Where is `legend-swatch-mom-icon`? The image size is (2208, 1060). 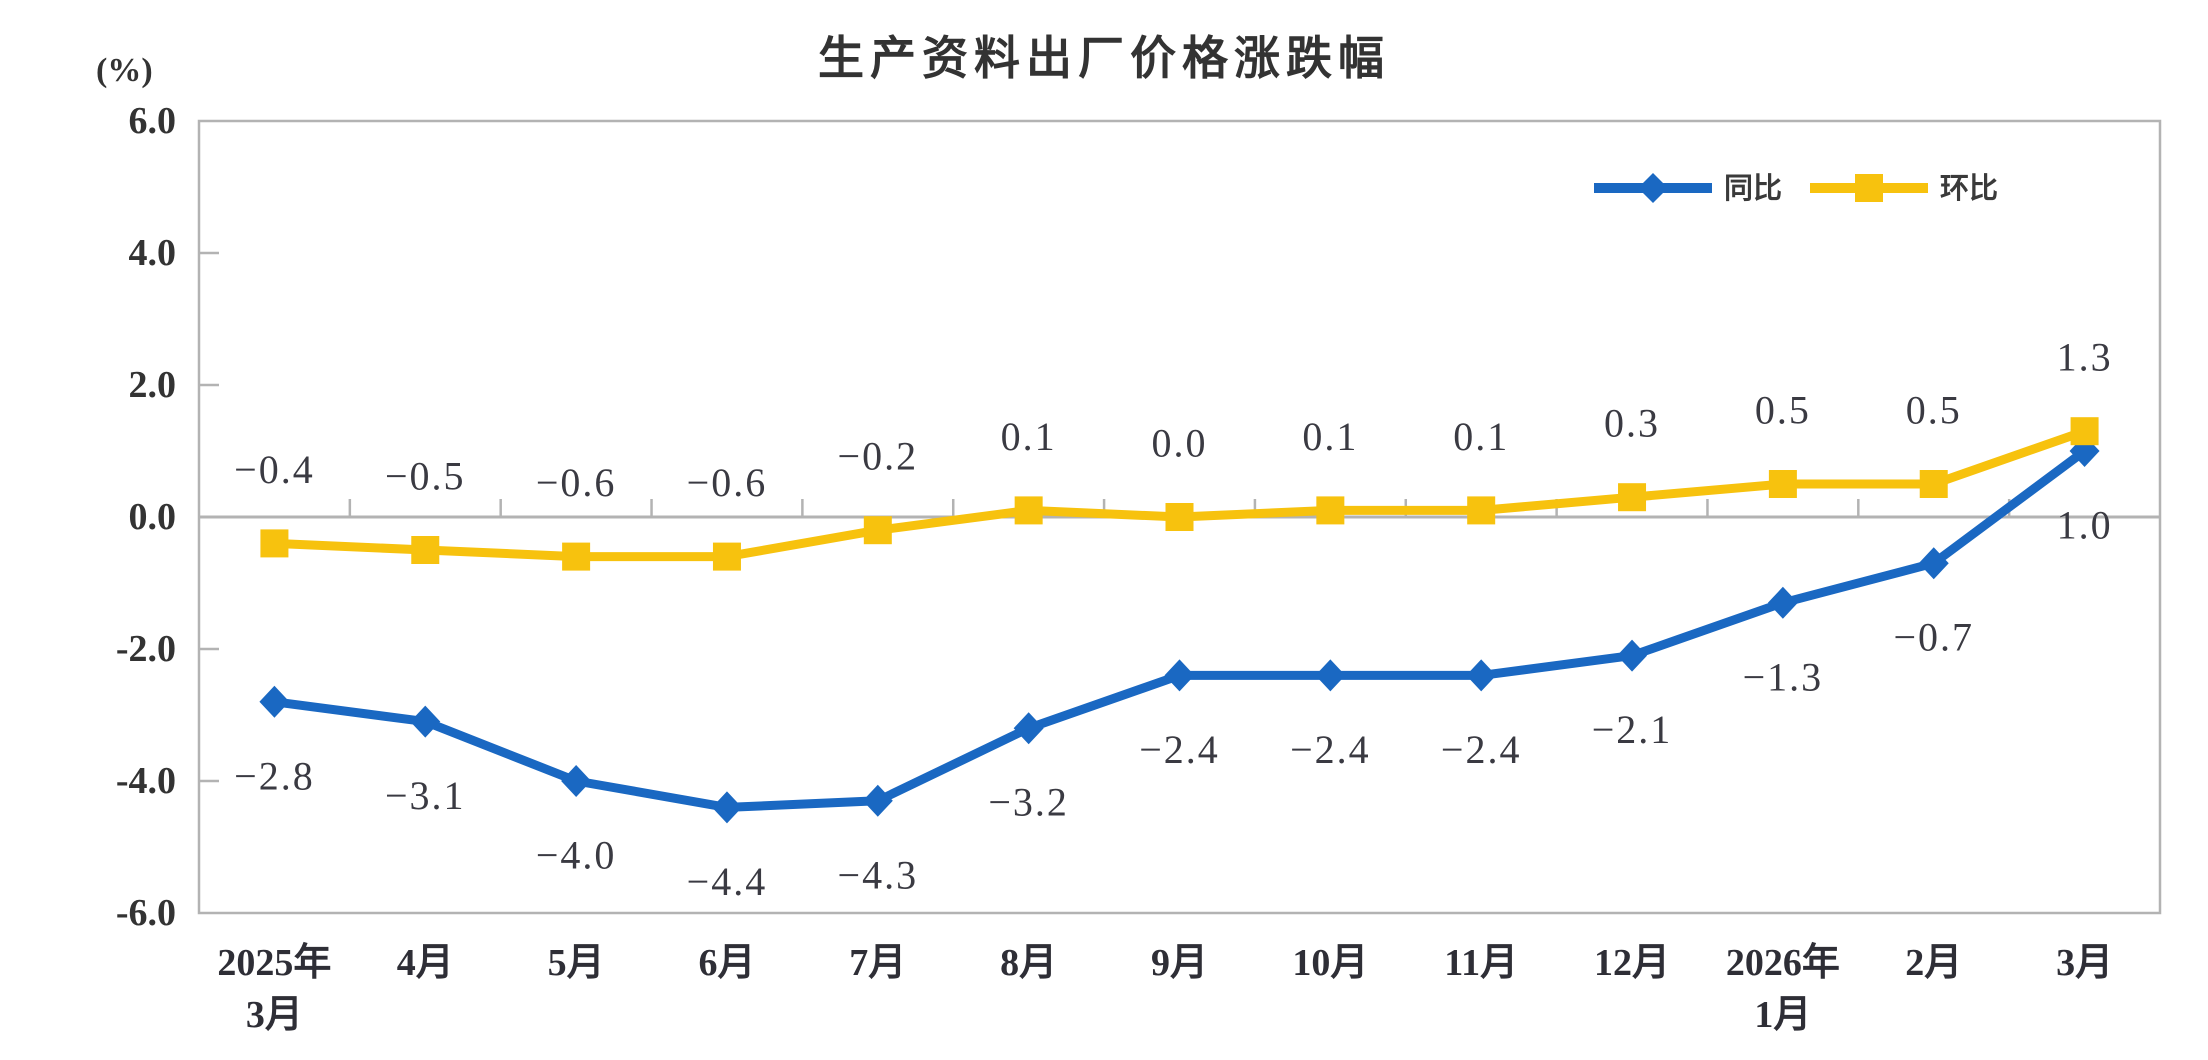
legend-swatch-mom-icon is located at coordinates (1869, 188).